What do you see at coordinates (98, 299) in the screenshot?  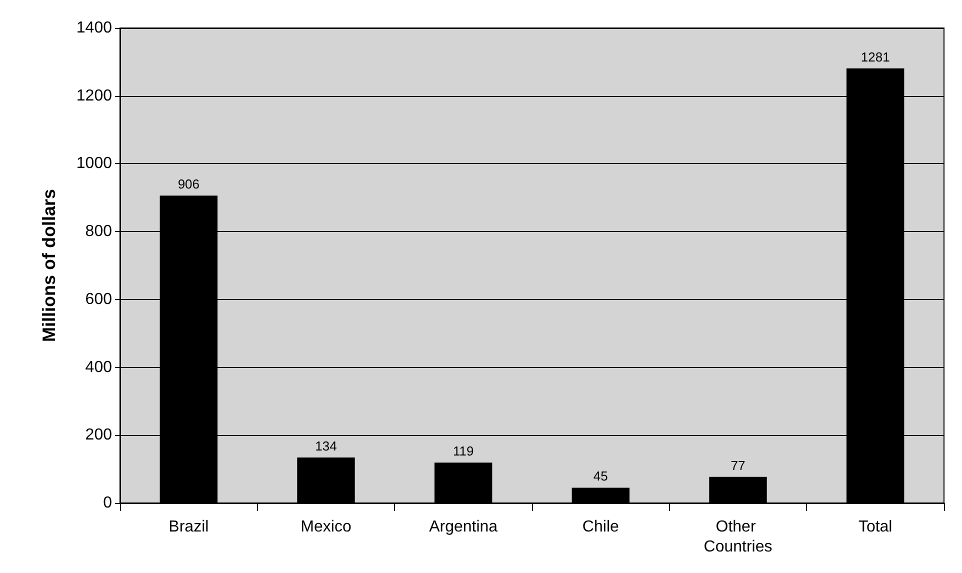 I see `y-tick-label: 600` at bounding box center [98, 299].